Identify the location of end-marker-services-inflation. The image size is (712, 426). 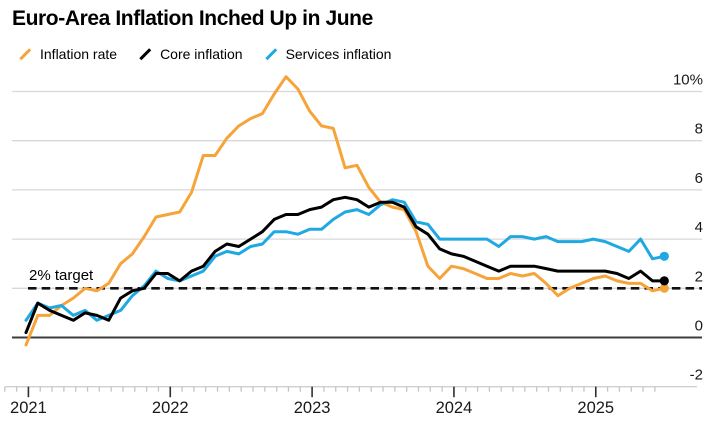
(664, 256).